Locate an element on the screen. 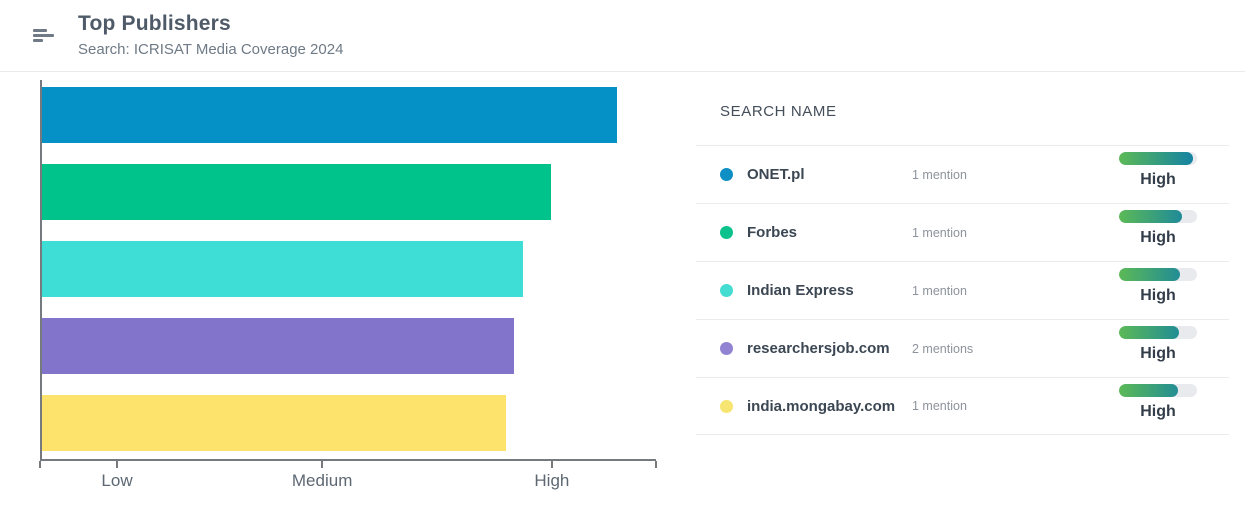 The height and width of the screenshot is (523, 1245). x-axis-tick-high is located at coordinates (551, 464).